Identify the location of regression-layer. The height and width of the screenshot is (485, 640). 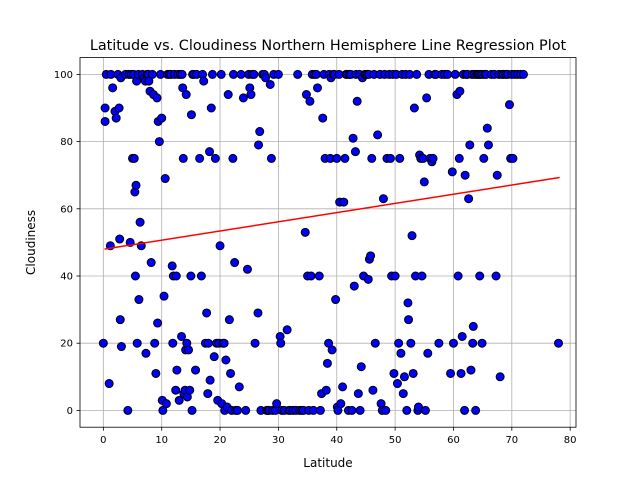
(332, 213).